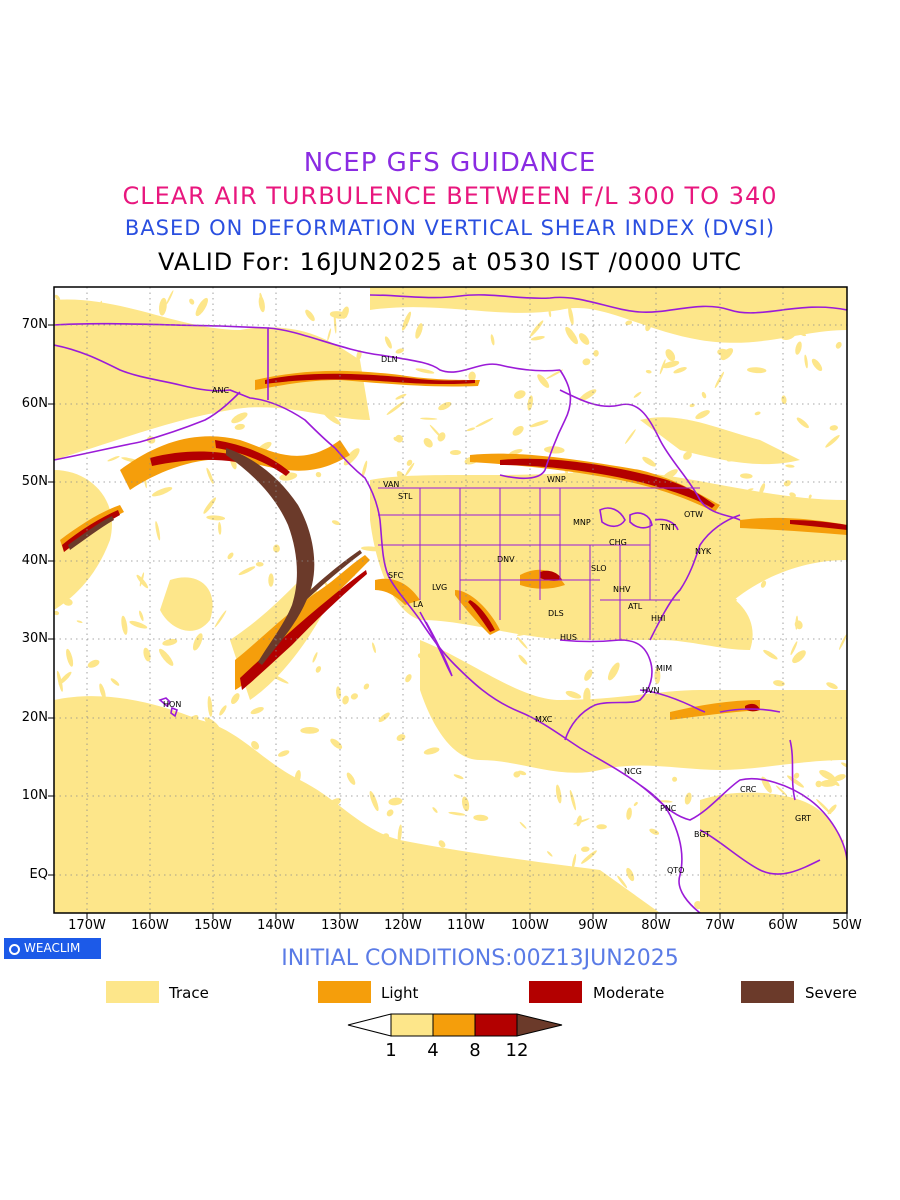 The image size is (900, 1200). Describe the element at coordinates (668, 527) in the screenshot. I see `city-label: TNT` at that location.